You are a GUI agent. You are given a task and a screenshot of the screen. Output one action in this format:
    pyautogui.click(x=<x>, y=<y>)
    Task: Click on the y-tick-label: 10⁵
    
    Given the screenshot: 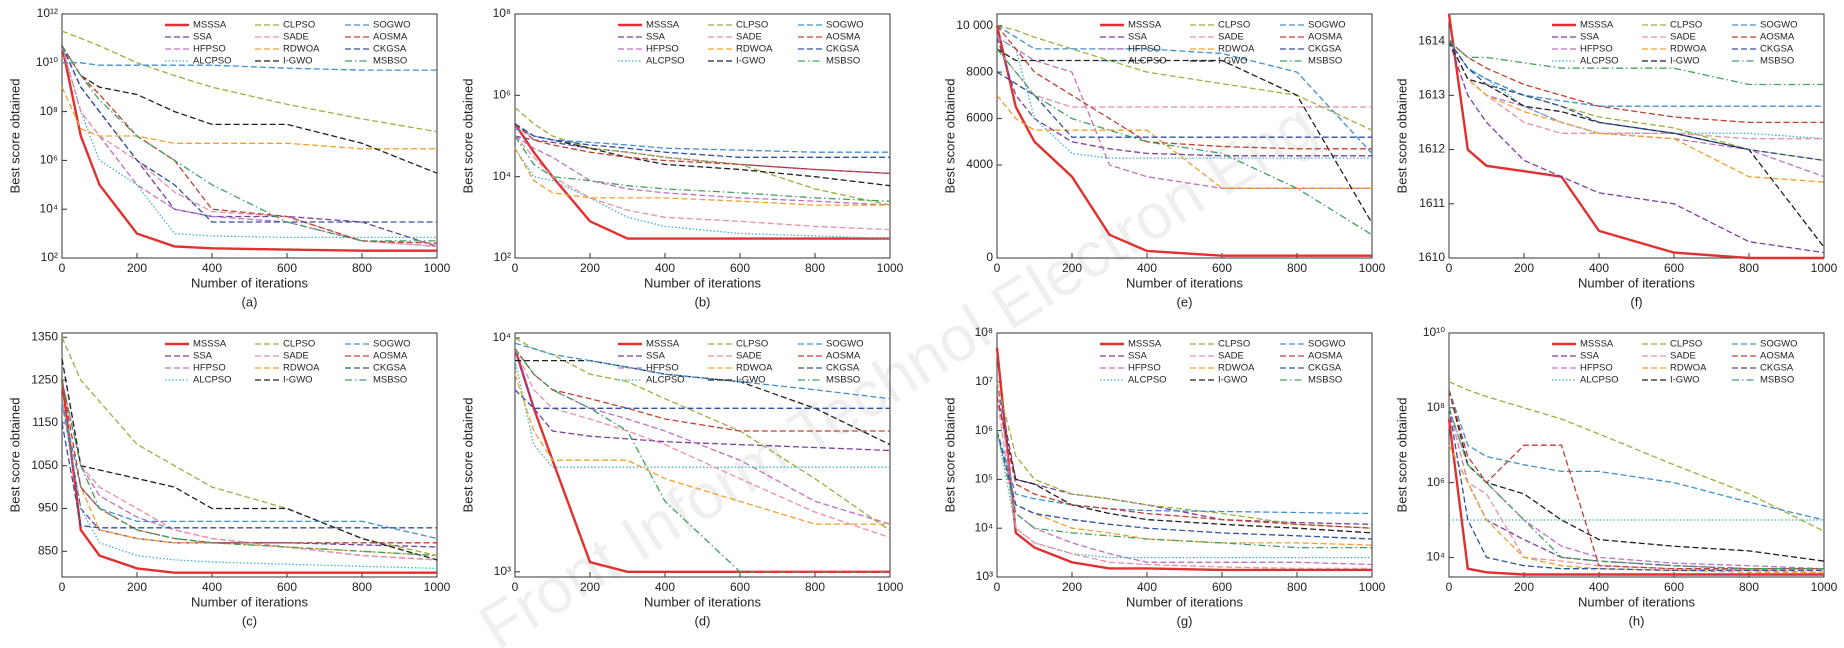 What is the action you would take?
    pyautogui.click(x=984, y=479)
    